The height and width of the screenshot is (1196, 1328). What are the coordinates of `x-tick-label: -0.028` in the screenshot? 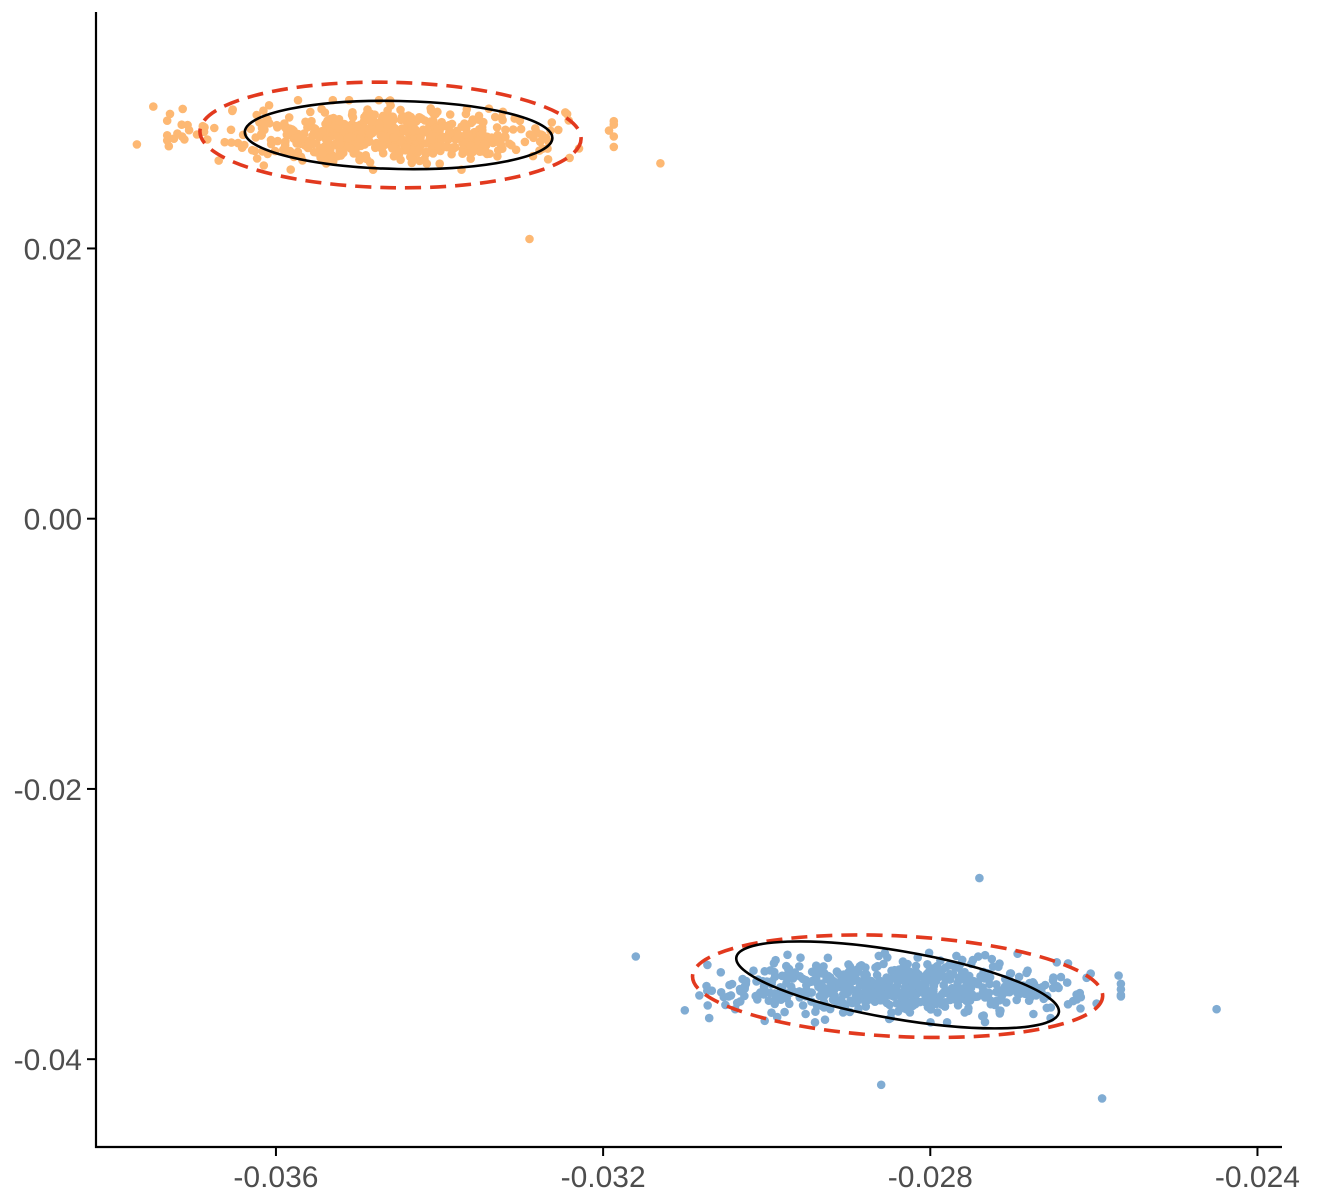 It's located at (930, 1177).